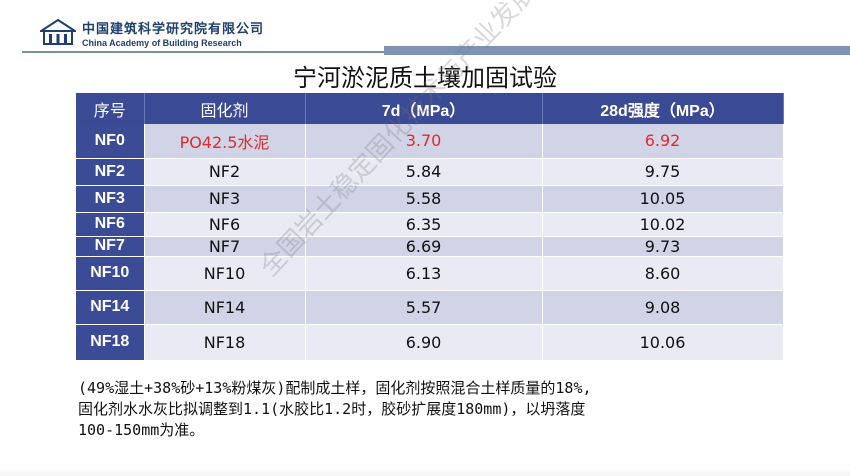 The height and width of the screenshot is (476, 850). I want to click on row-id: NF3, so click(110, 199).